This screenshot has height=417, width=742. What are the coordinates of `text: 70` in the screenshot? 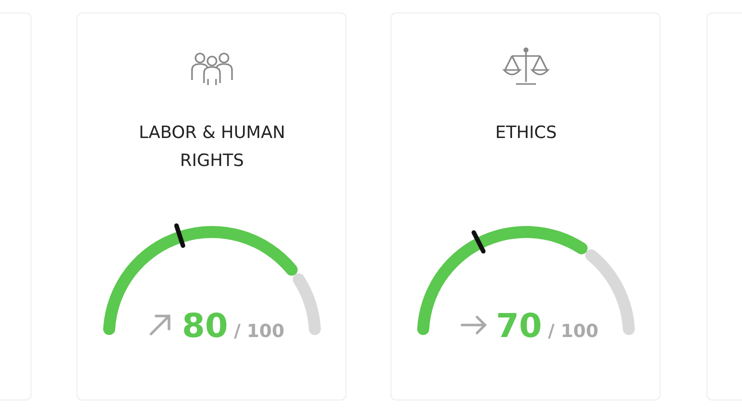 It's located at (519, 325).